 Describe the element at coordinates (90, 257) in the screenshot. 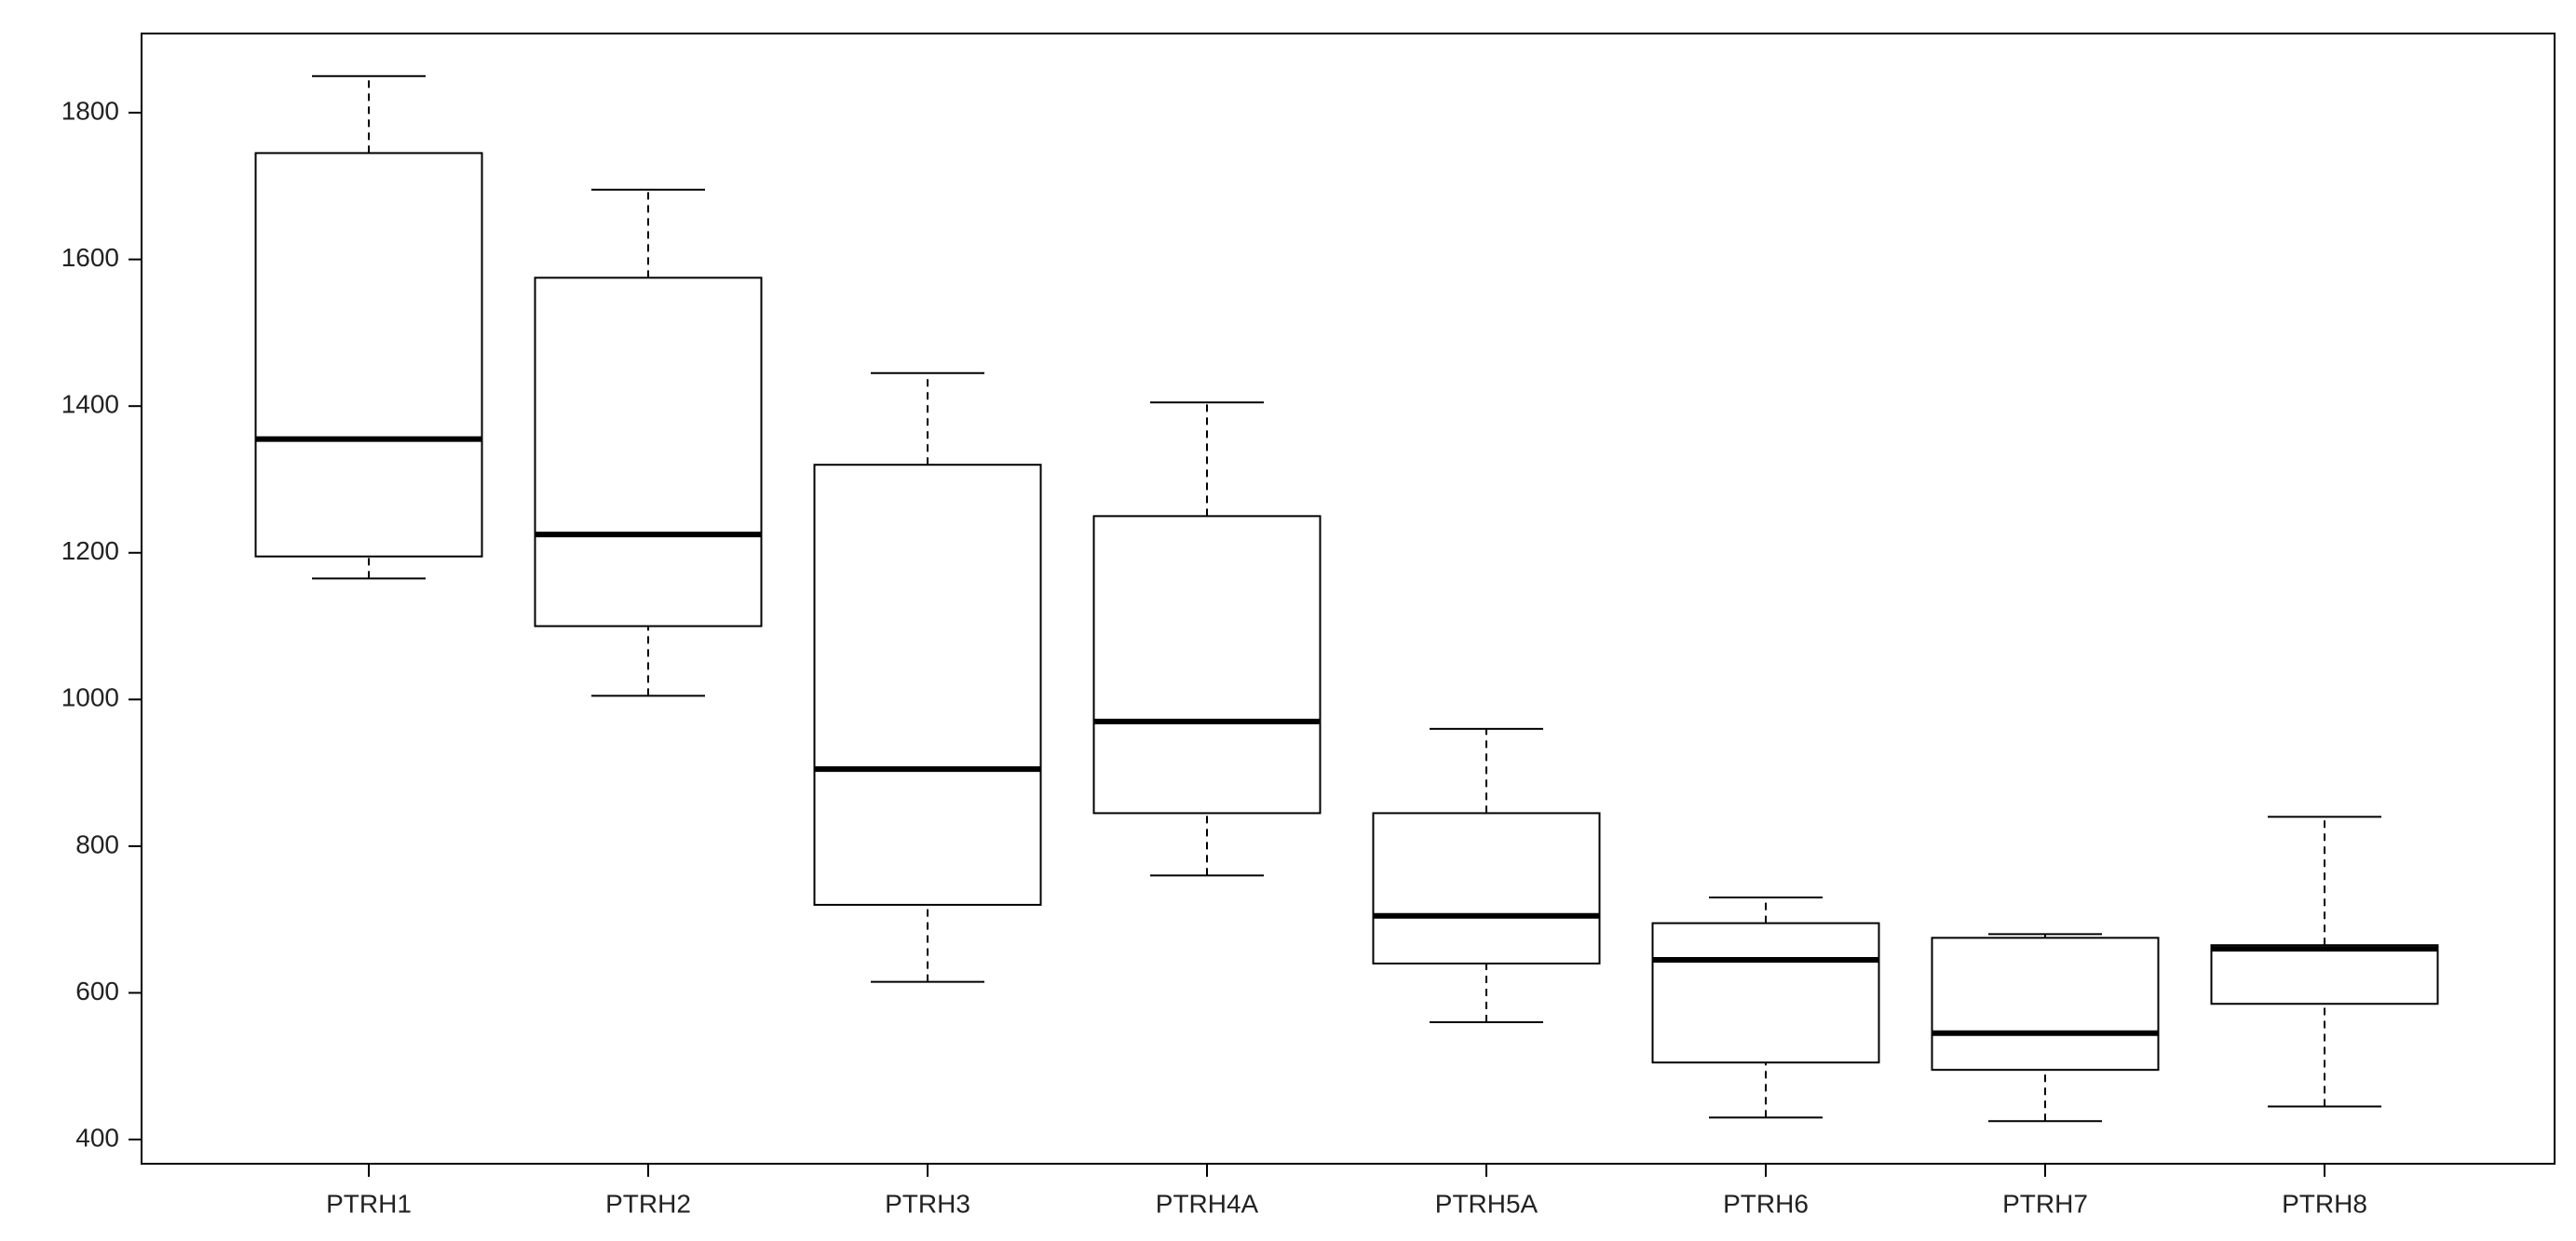

I see `y-tick-label: 1600` at that location.